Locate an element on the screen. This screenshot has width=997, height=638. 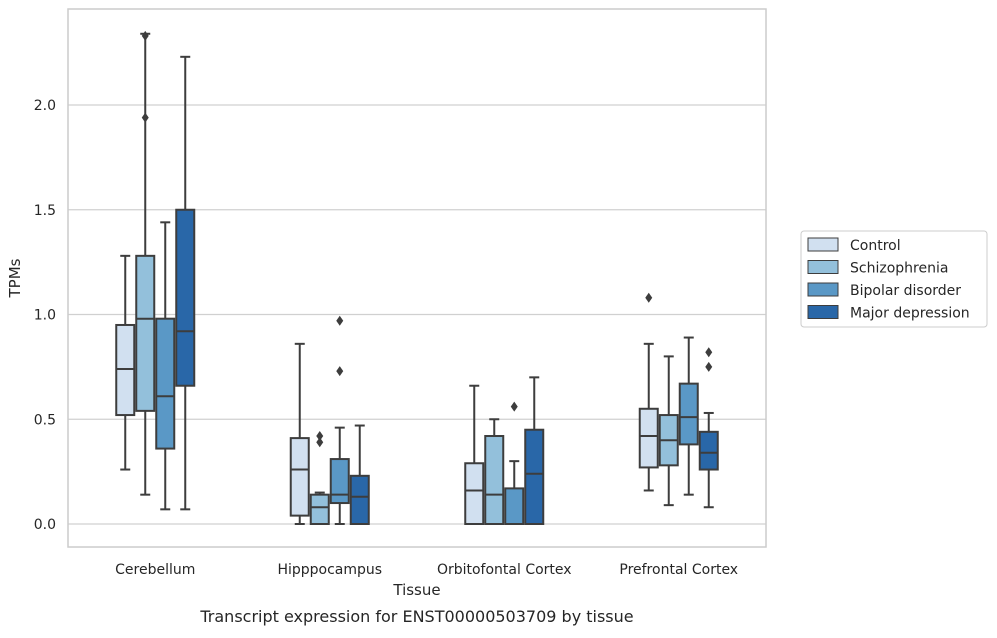
legend-label: Major depression is located at coordinates (910, 314).